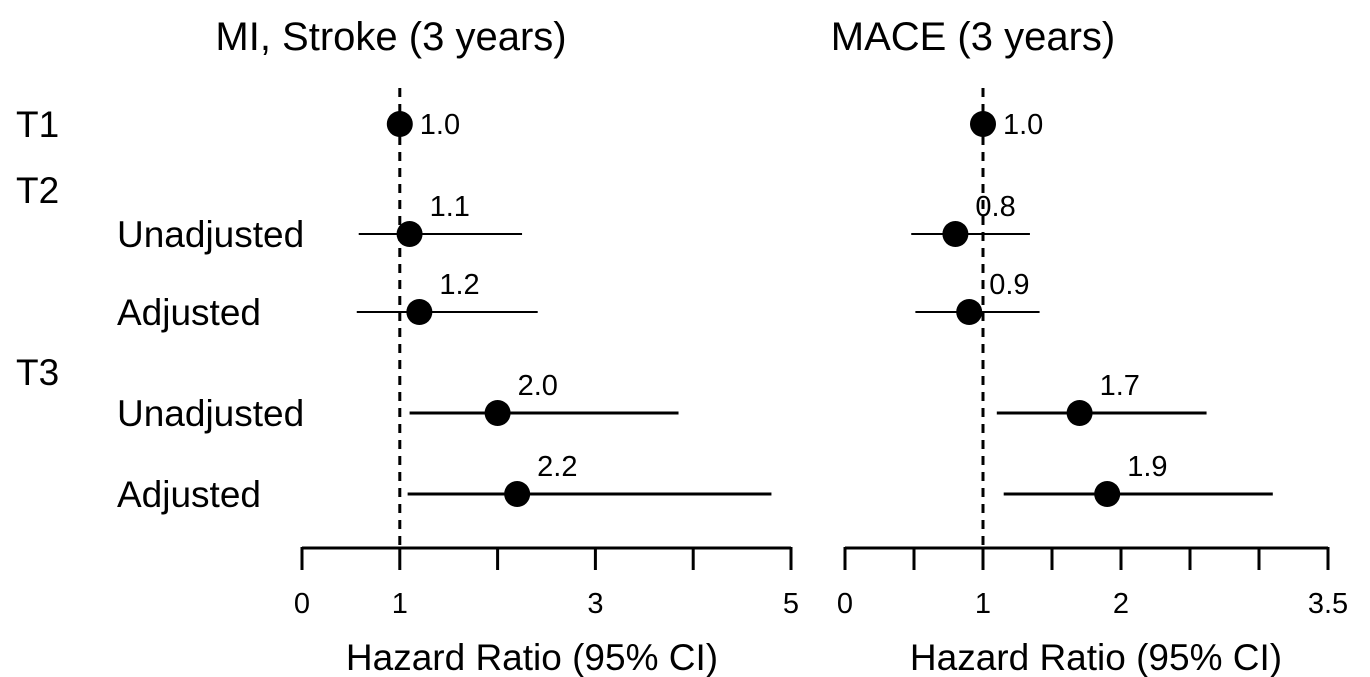 This screenshot has width=1370, height=677. What do you see at coordinates (450, 207) in the screenshot?
I see `value-label: 1.1` at bounding box center [450, 207].